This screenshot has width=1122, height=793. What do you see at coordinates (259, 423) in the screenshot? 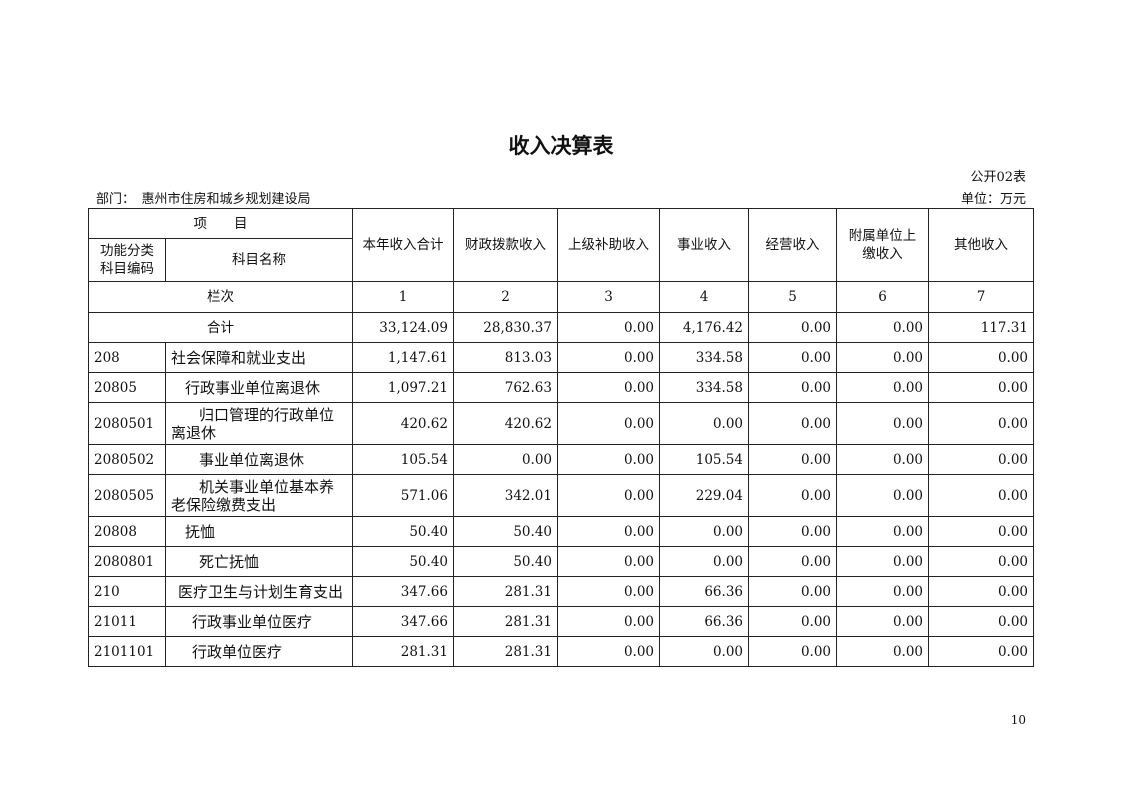
I see `row-name: 归口管理的行政单位离退休` at bounding box center [259, 423].